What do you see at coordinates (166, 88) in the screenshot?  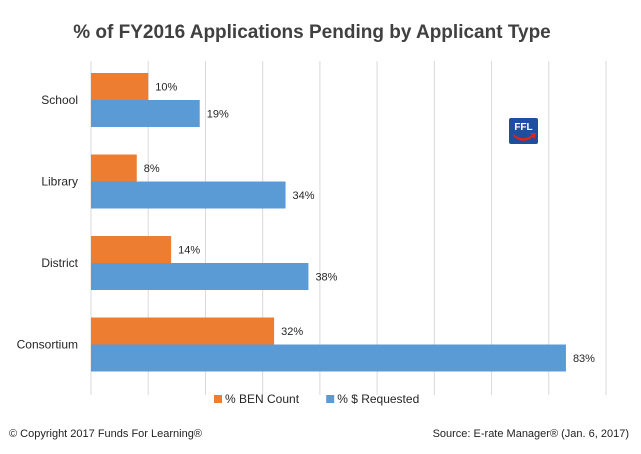 I see `data-label: 10%` at bounding box center [166, 88].